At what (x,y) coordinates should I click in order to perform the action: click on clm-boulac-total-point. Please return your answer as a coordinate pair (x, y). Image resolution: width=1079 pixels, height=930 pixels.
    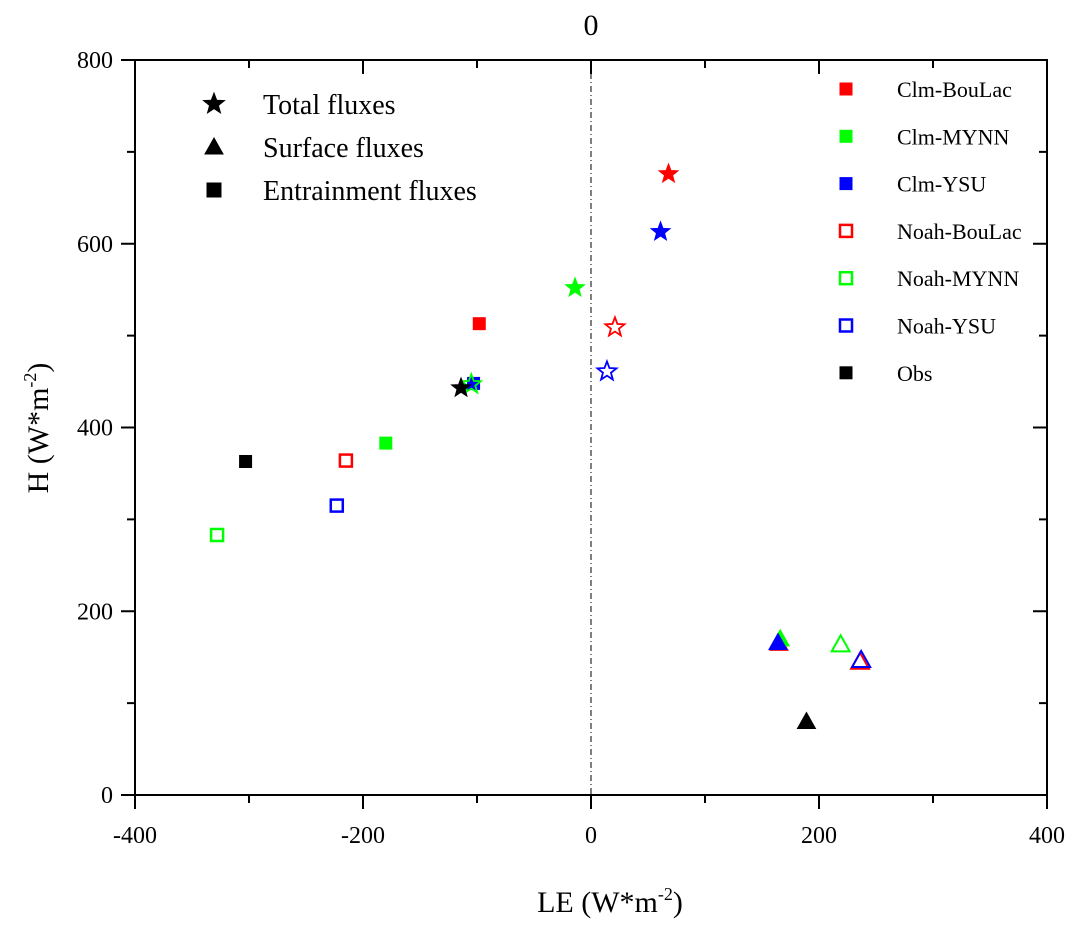
    Looking at the image, I should click on (668, 173).